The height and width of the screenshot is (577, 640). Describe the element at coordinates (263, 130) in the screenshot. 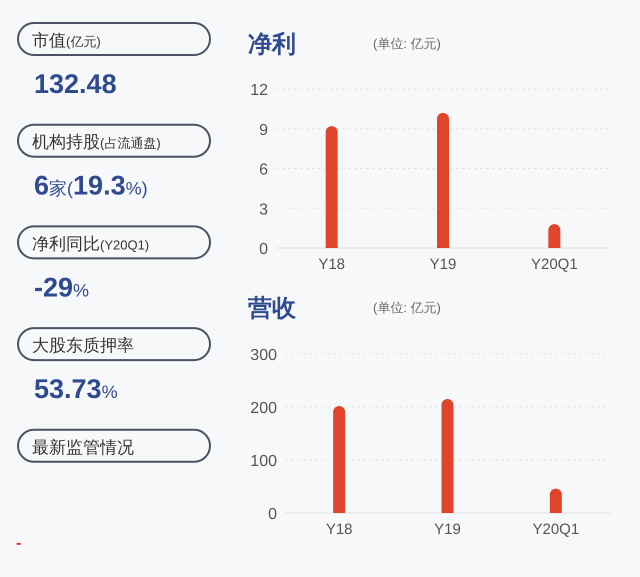

I see `y-tick-label: 9` at that location.